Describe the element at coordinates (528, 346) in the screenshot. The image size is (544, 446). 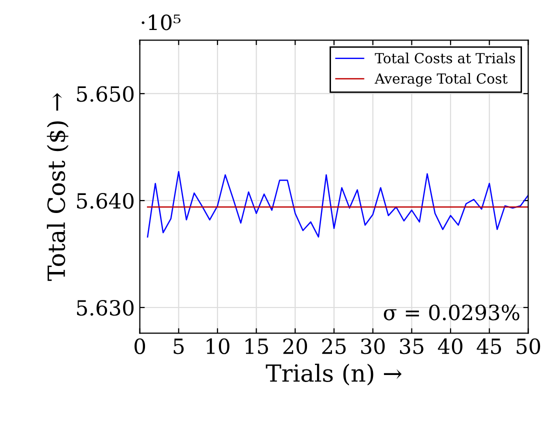
I see `x-tick-label: 50` at that location.